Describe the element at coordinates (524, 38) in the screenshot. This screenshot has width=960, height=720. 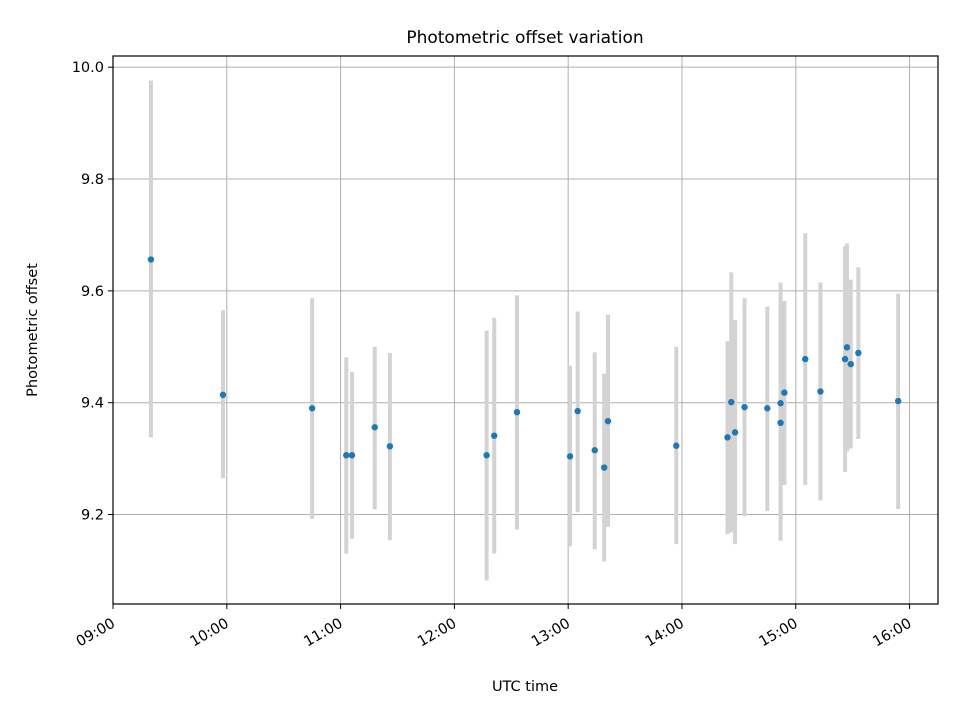
I see `chart-title: Photometric offset variation` at that location.